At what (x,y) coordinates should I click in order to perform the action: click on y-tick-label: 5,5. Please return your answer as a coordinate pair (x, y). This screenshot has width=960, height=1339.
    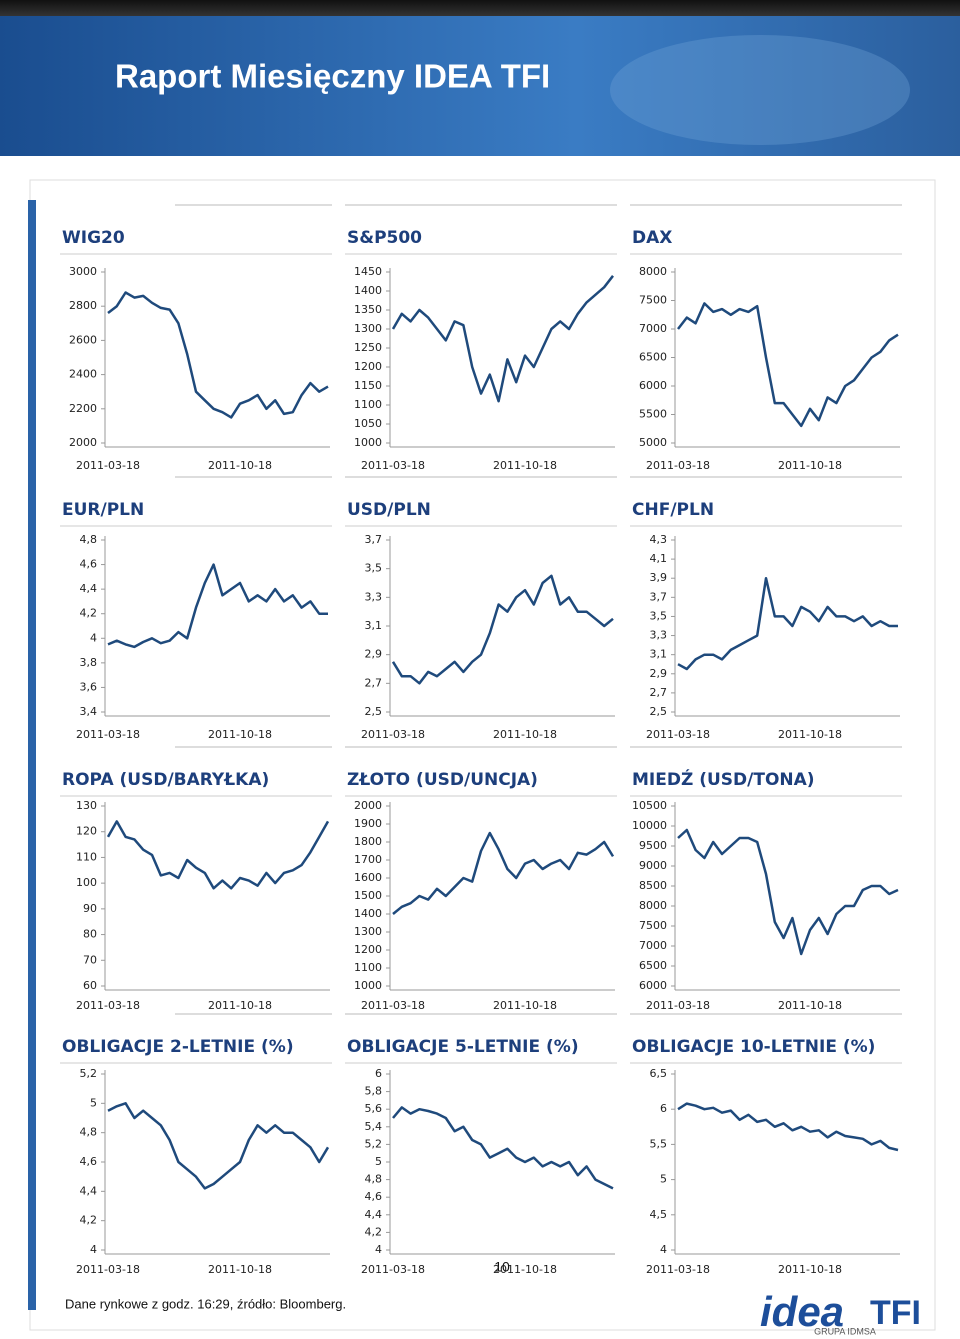
    Looking at the image, I should click on (659, 1143).